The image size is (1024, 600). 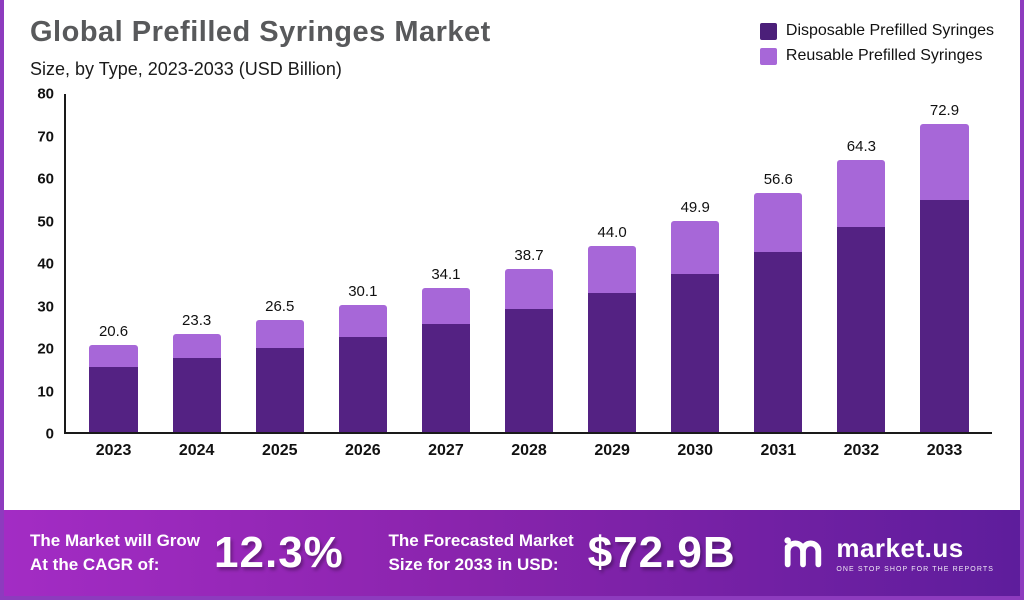 What do you see at coordinates (197, 320) in the screenshot?
I see `bar-value-label: 23.3` at bounding box center [197, 320].